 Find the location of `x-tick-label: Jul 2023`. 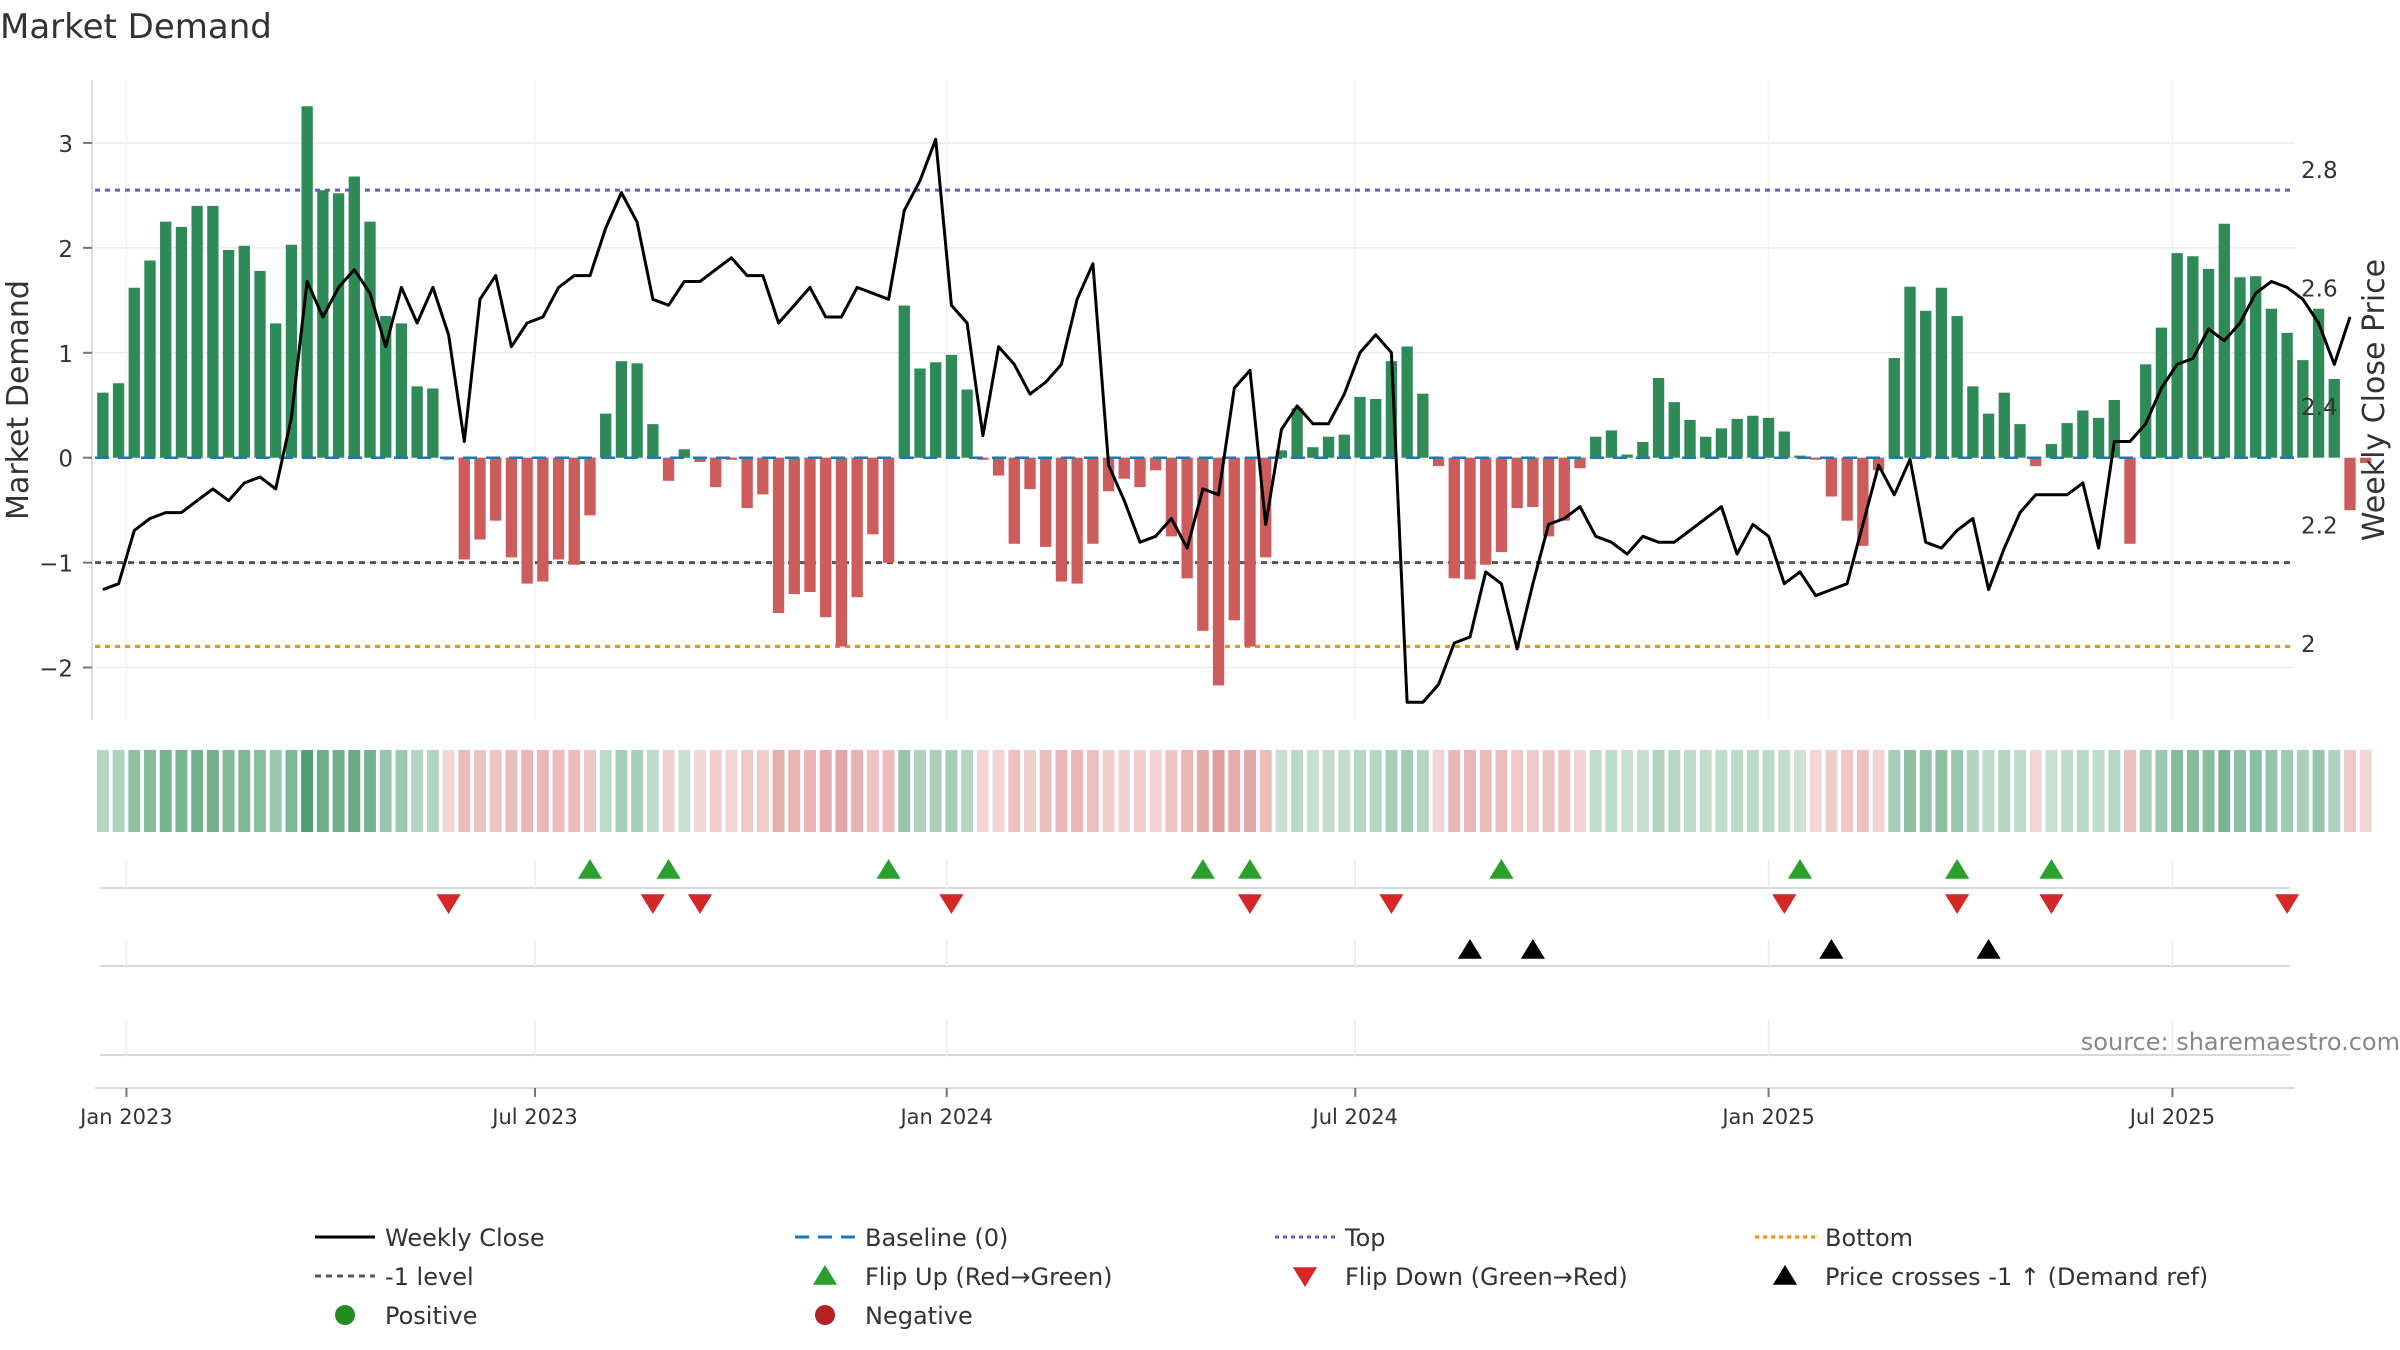

x-tick-label: Jul 2023 is located at coordinates (533, 1117).